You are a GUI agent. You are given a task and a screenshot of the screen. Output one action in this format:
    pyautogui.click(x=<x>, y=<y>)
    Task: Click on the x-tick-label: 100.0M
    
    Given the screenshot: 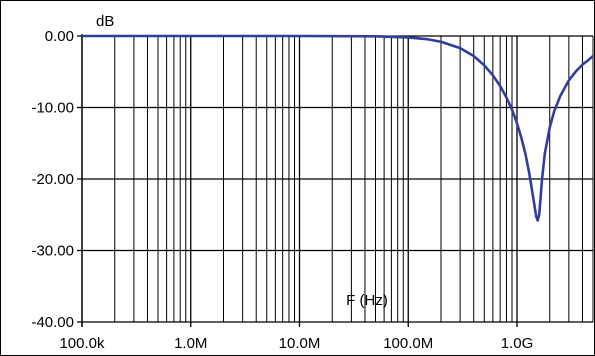 What is the action you would take?
    pyautogui.click(x=408, y=343)
    